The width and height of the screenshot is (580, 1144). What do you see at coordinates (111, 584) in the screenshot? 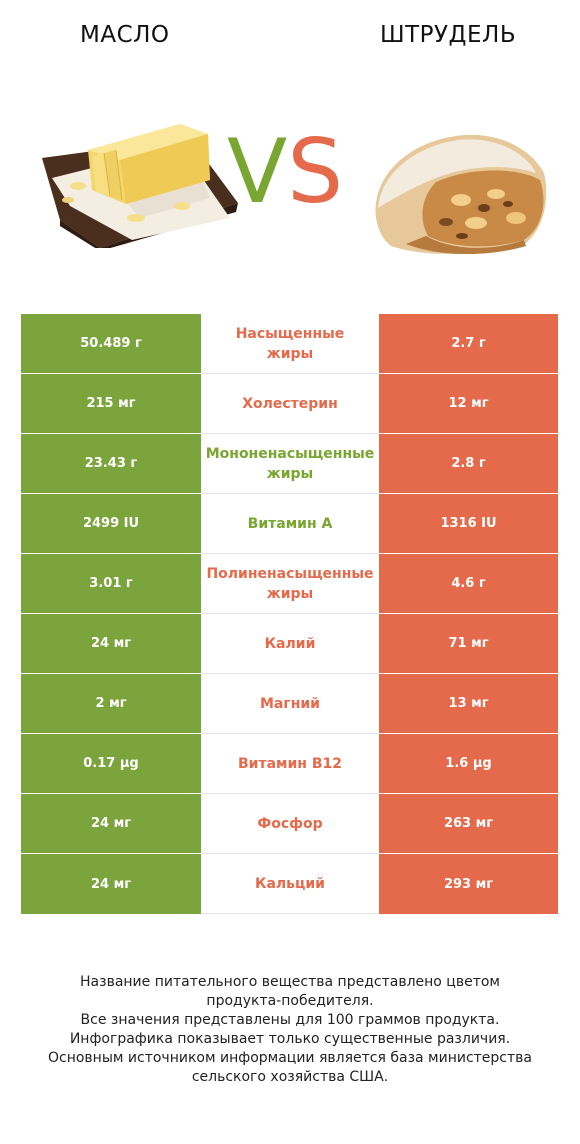
I see `left-value: 3.01 г` at bounding box center [111, 584].